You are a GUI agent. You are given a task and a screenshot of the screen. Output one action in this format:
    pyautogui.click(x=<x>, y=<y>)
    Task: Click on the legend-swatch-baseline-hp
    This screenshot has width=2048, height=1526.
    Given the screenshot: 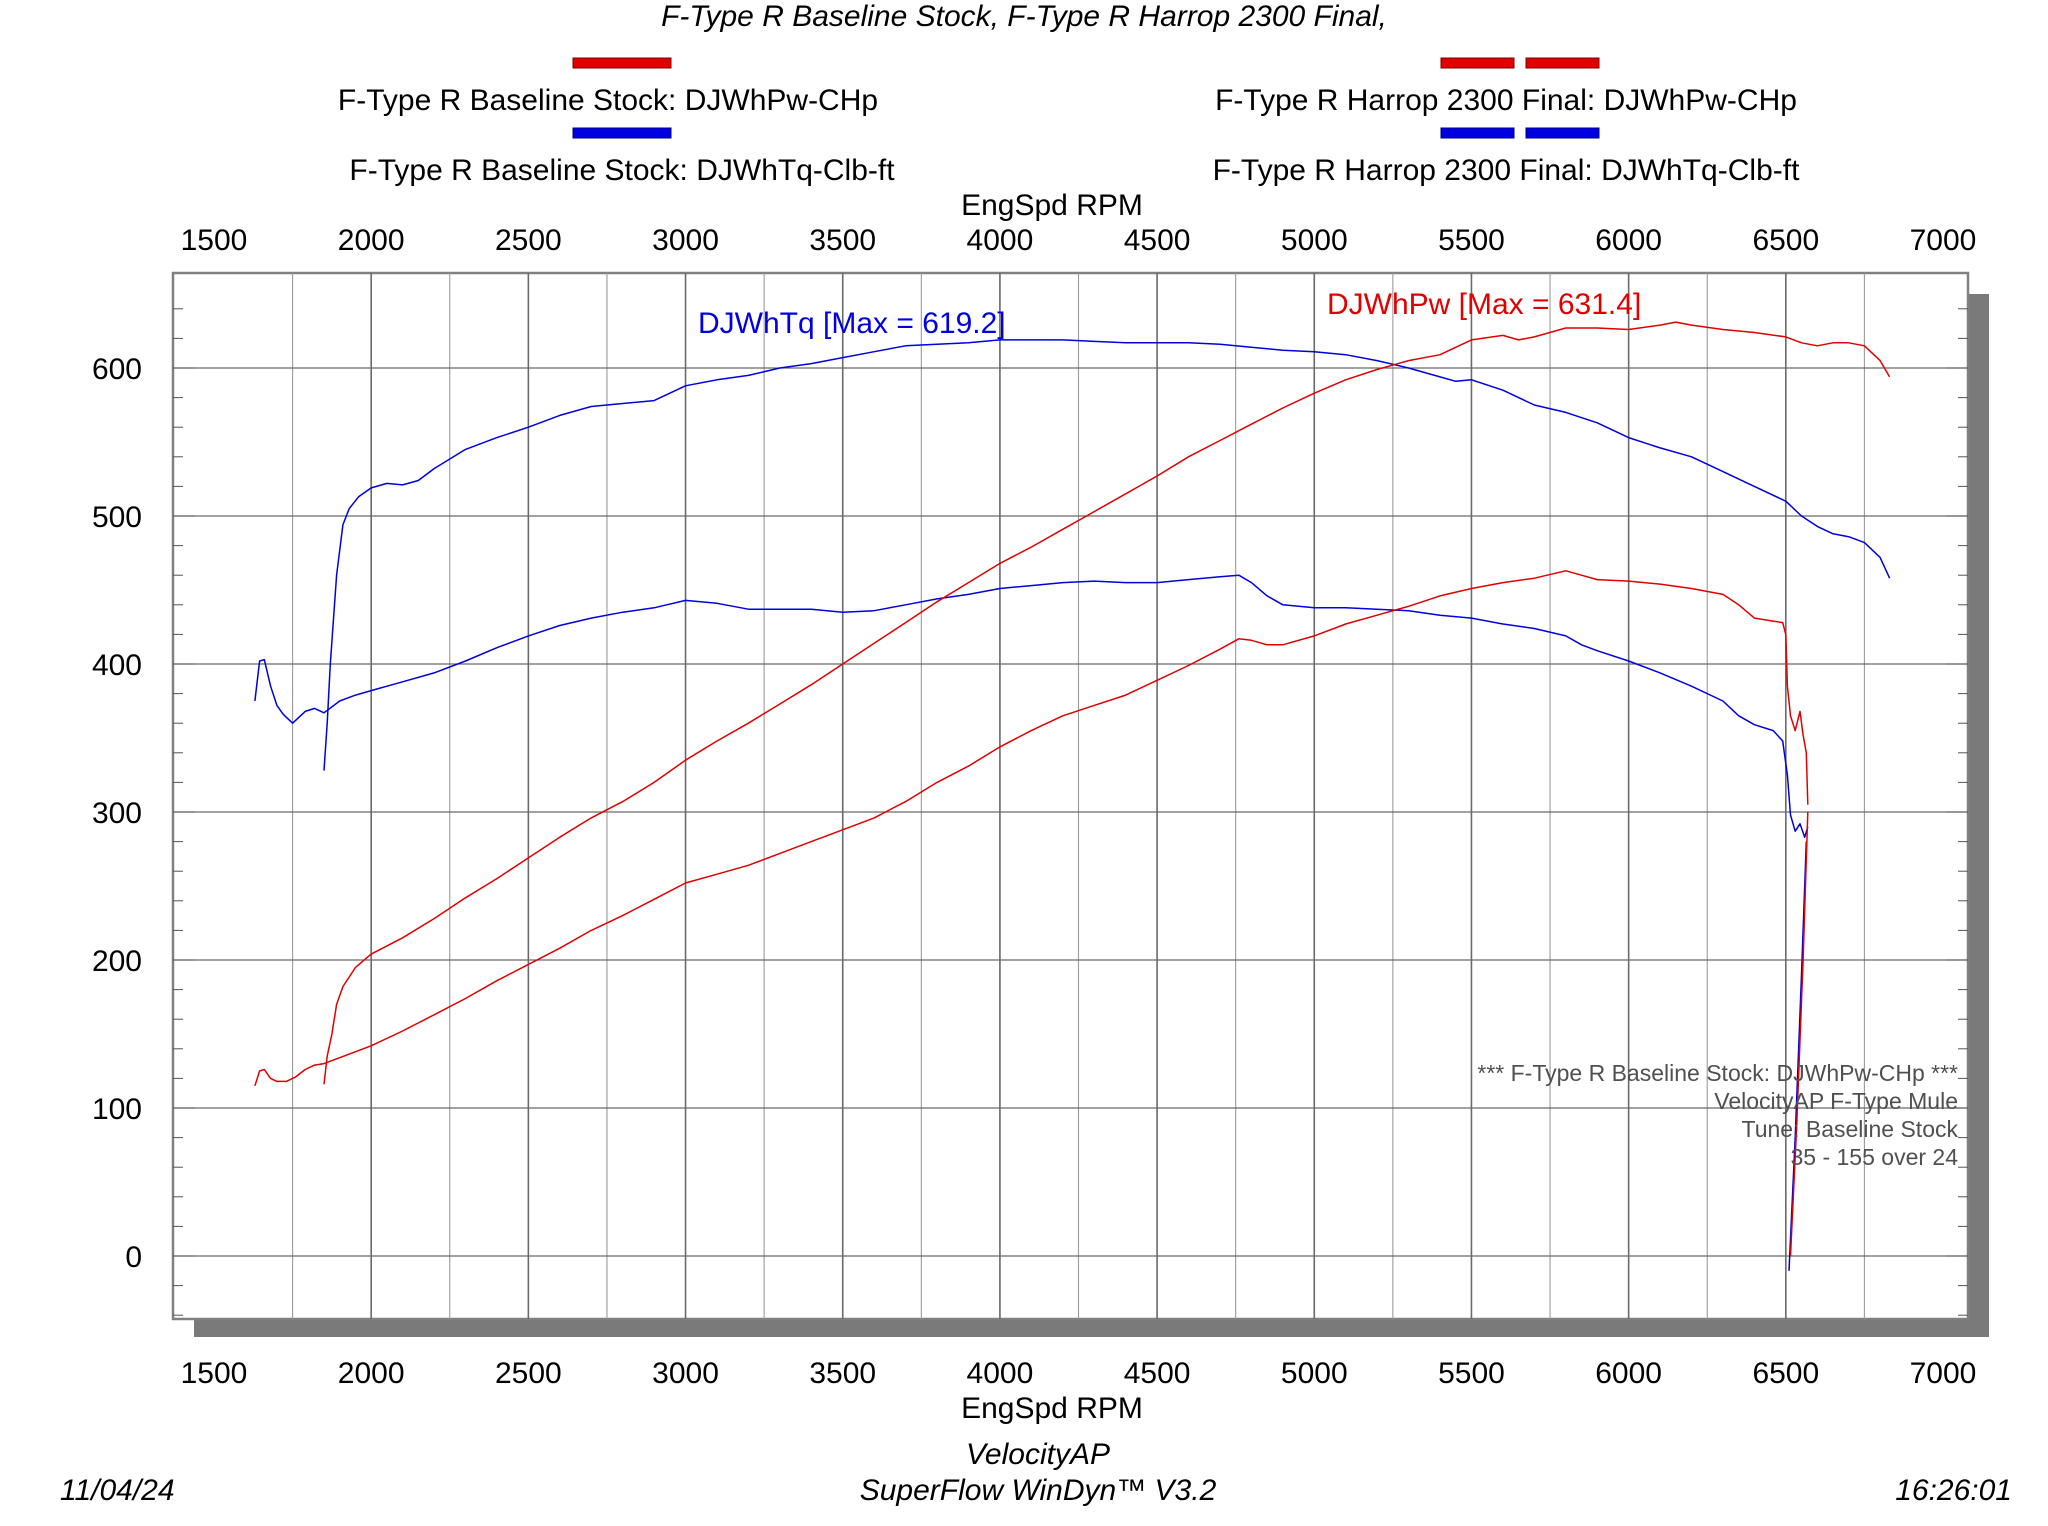 What is the action you would take?
    pyautogui.click(x=622, y=63)
    